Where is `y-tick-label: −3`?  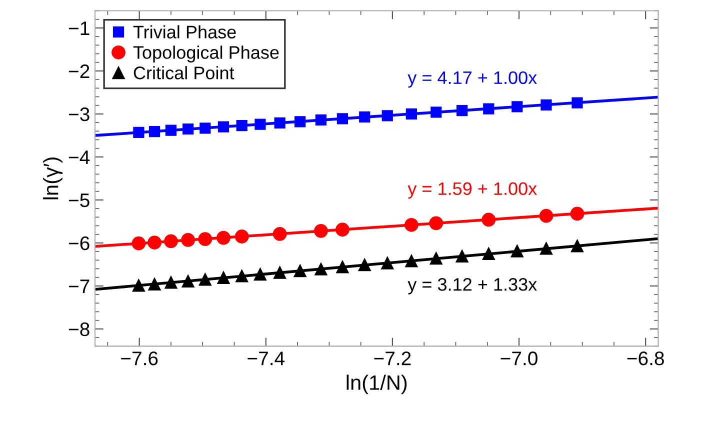 y-tick-label: −3 is located at coordinates (79, 114).